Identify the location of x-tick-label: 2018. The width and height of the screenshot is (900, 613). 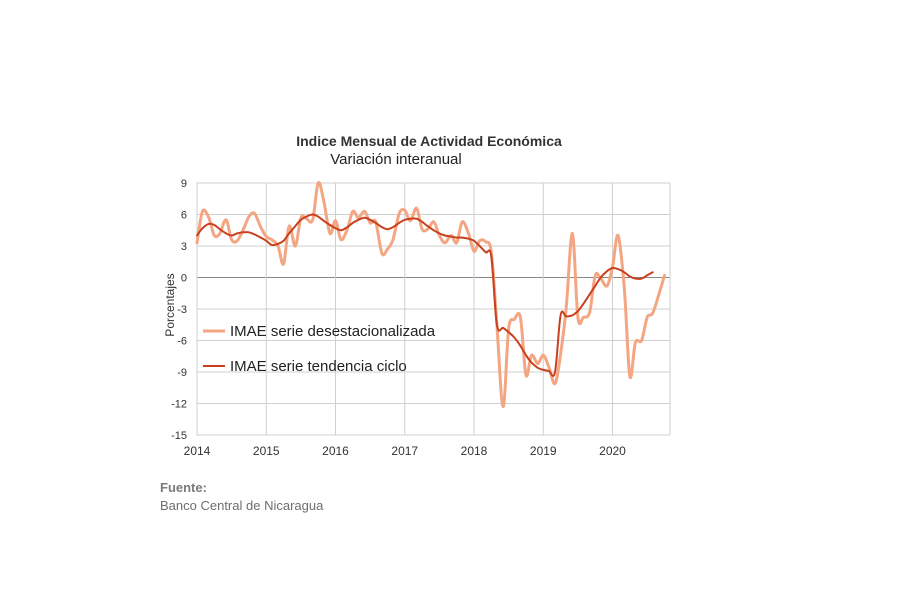
(474, 451).